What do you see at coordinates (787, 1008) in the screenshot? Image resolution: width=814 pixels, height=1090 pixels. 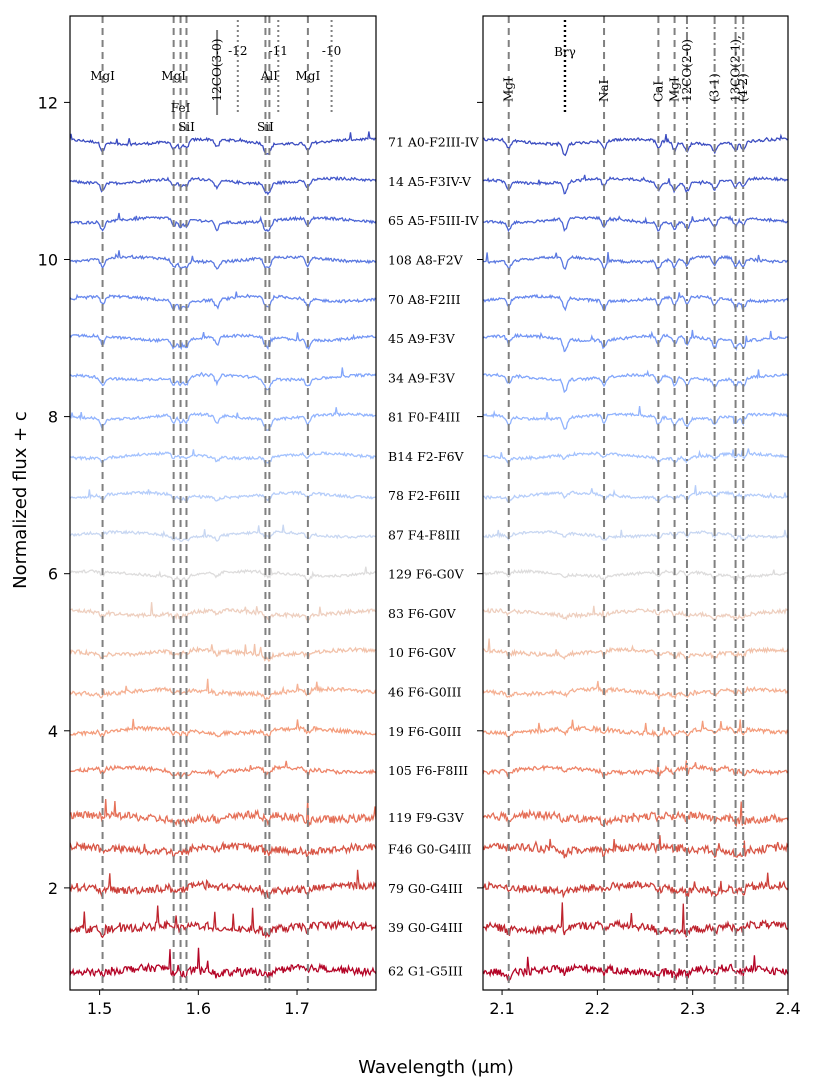 I see `x-tick-label: 2.4` at bounding box center [787, 1008].